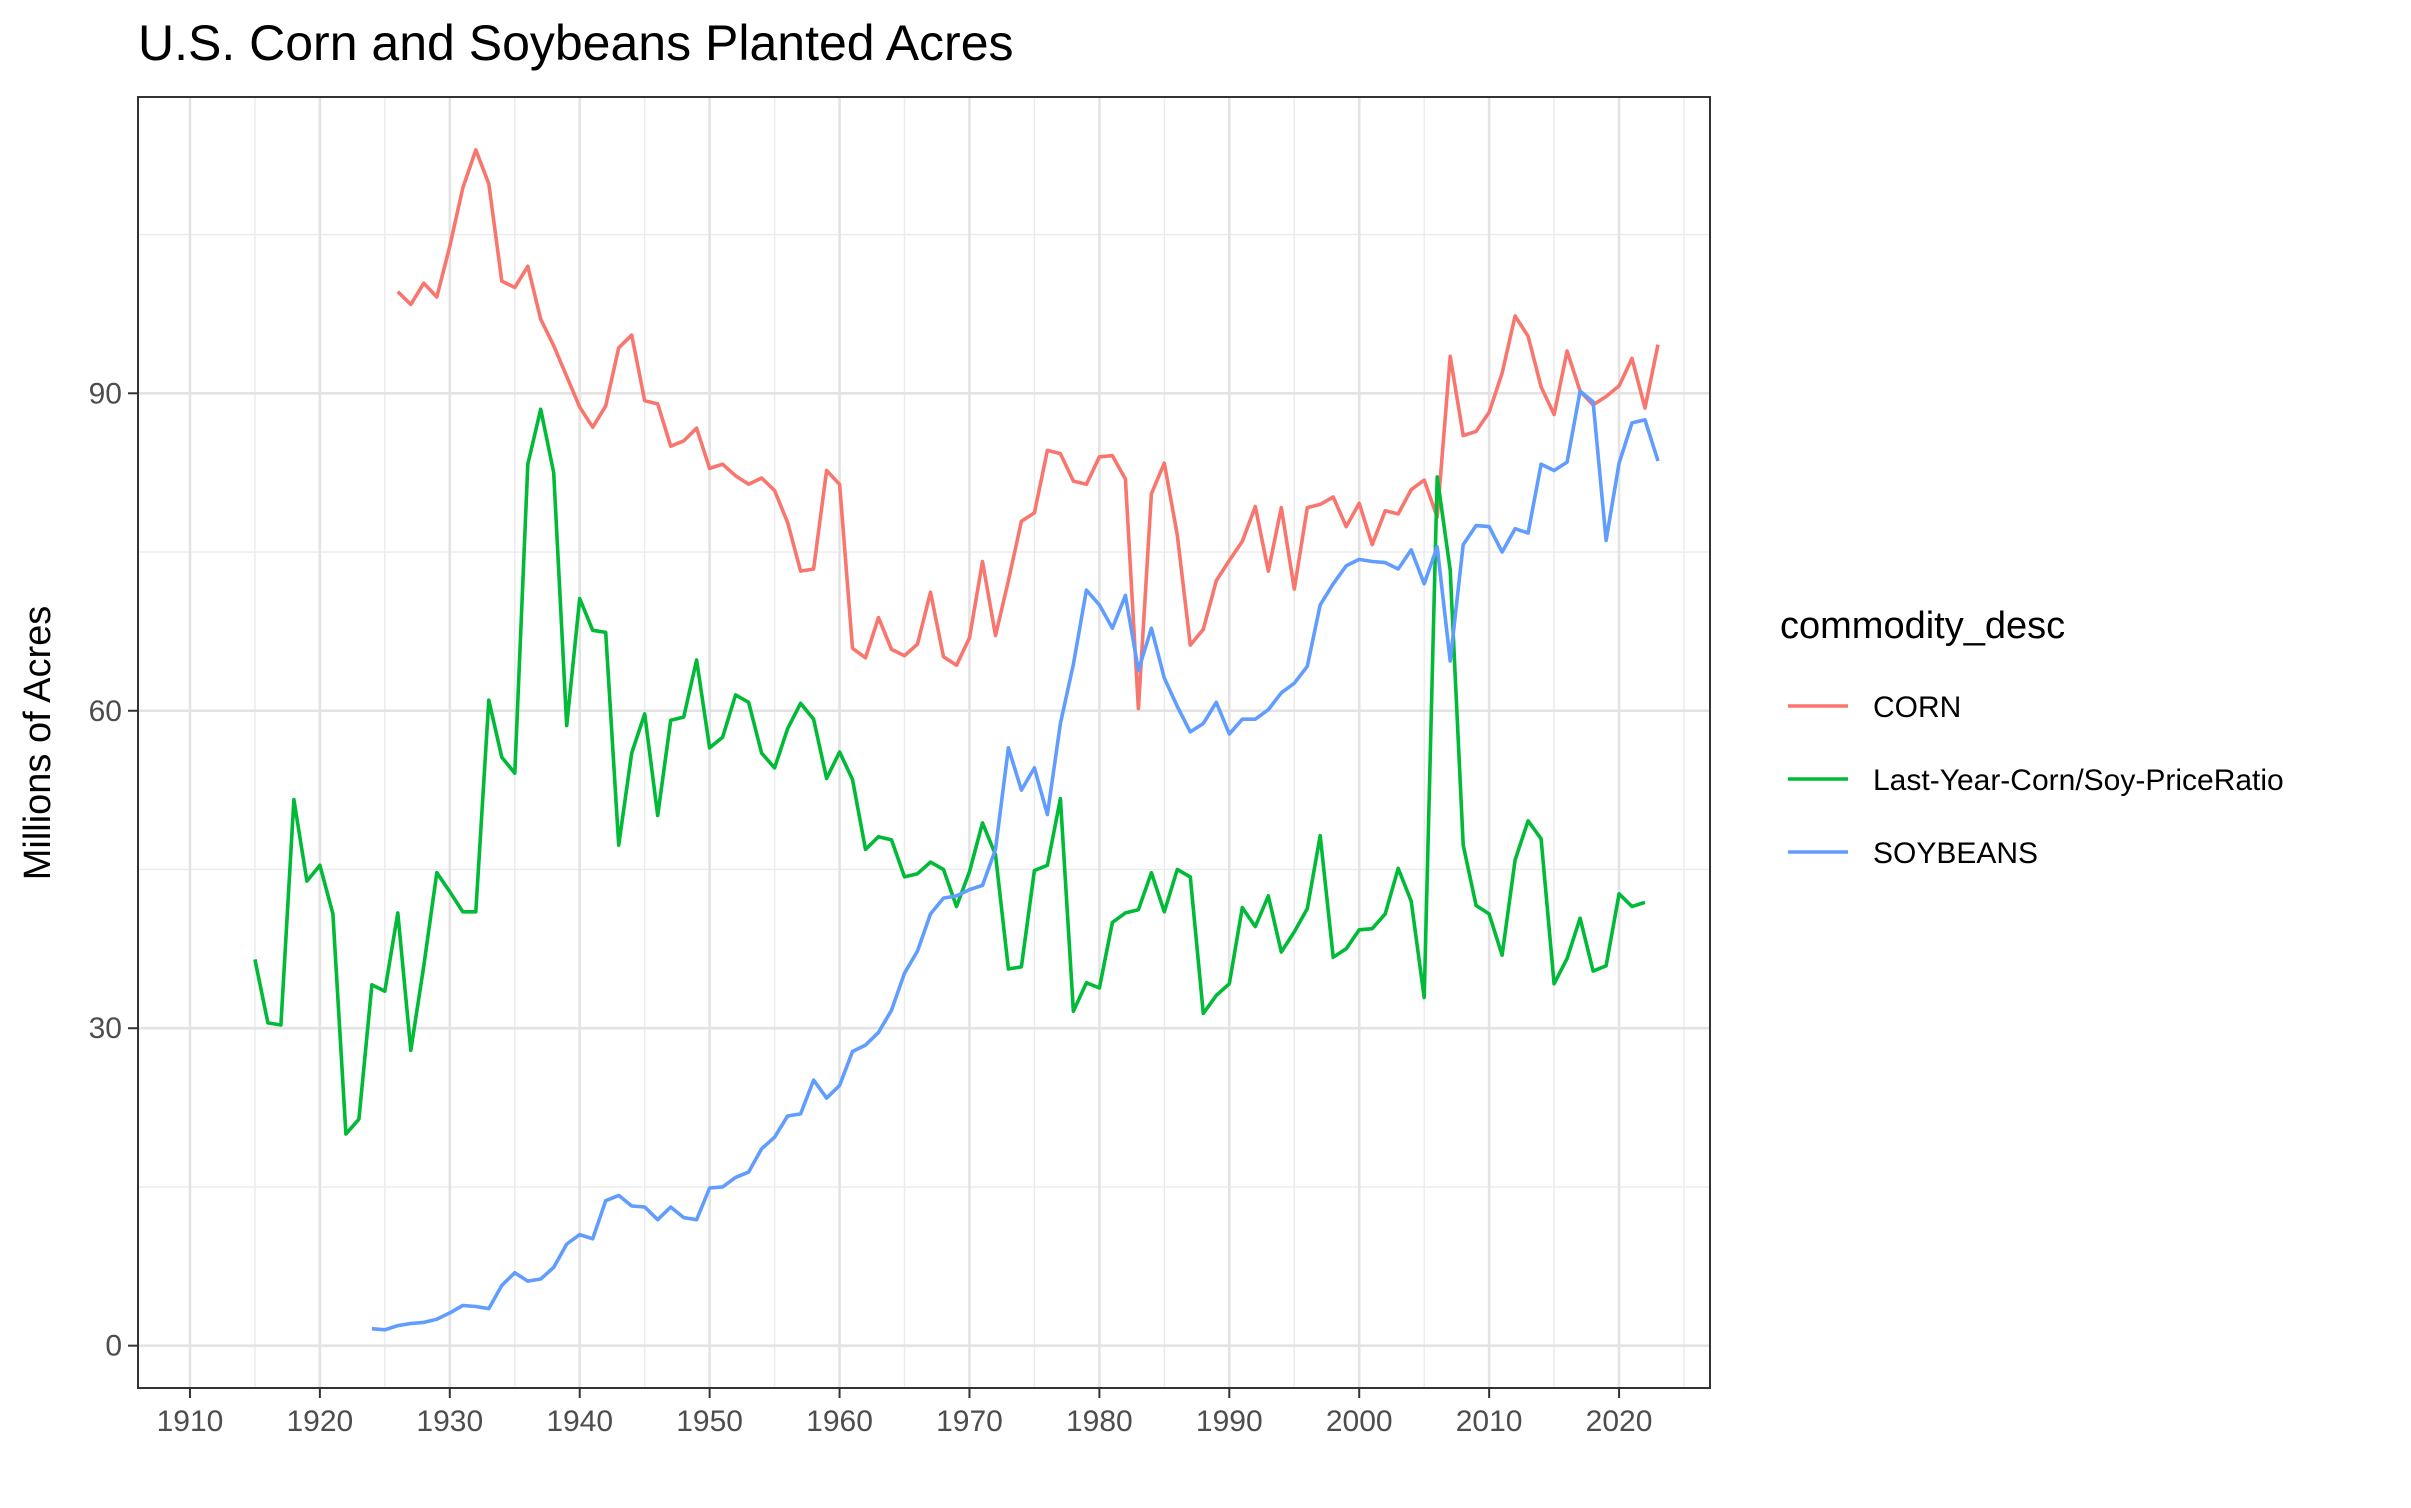 Image resolution: width=2411 pixels, height=1508 pixels. What do you see at coordinates (105, 1028) in the screenshot?
I see `y-tick-label: 30` at bounding box center [105, 1028].